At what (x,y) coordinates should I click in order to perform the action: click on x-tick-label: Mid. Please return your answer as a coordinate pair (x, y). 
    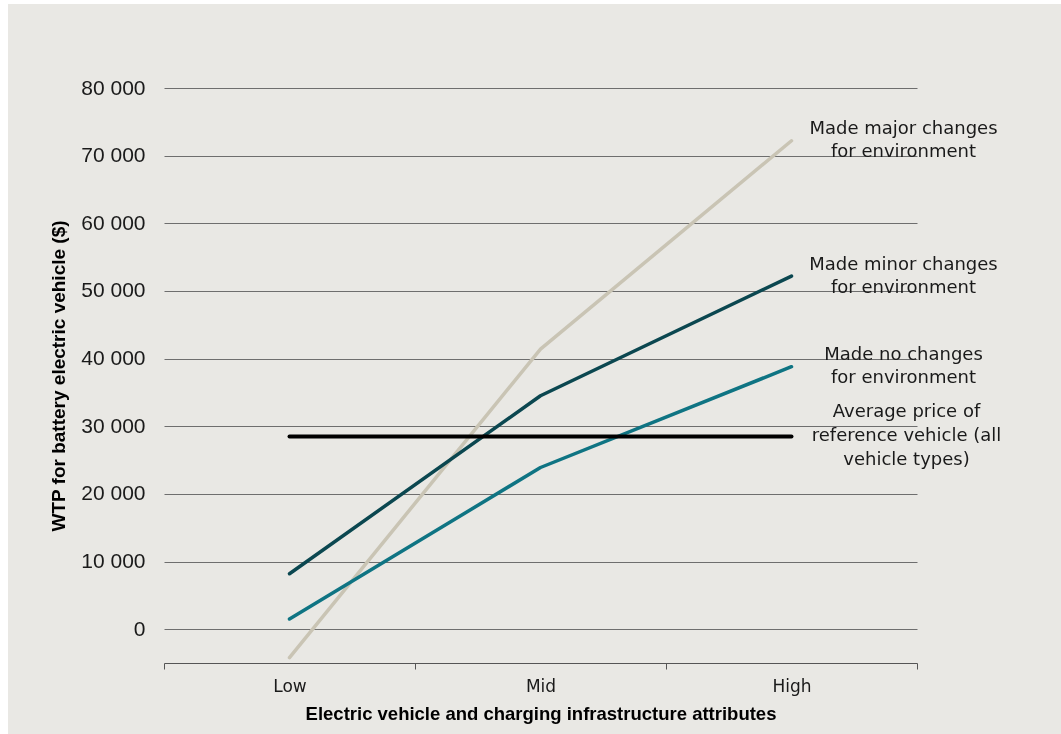
    Looking at the image, I should click on (541, 685).